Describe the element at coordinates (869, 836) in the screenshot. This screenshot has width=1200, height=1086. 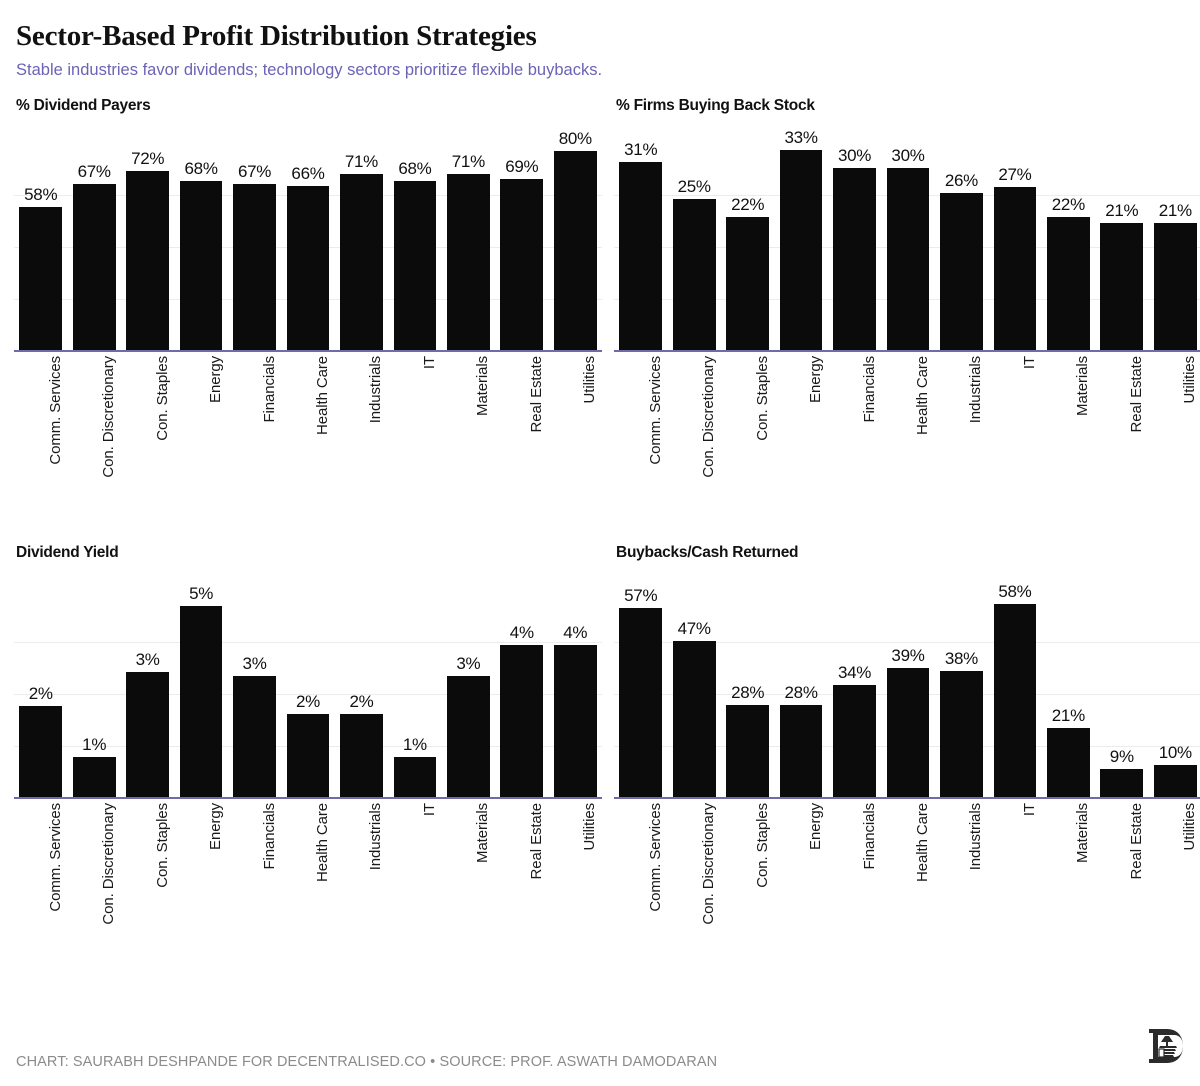
I see `xaxis-tick-label: Financials` at that location.